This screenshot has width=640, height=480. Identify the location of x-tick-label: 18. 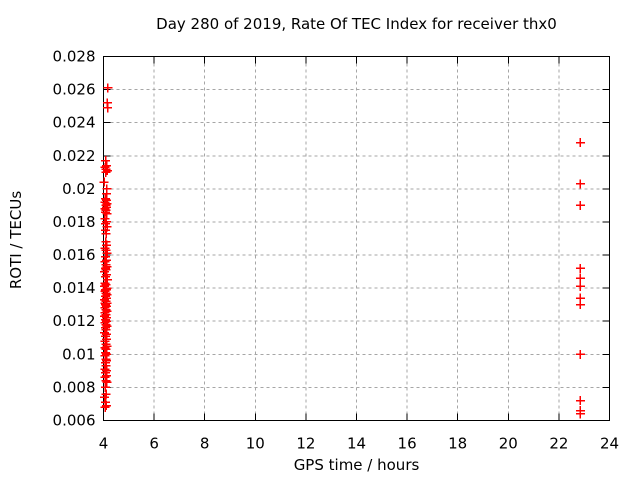
(457, 444).